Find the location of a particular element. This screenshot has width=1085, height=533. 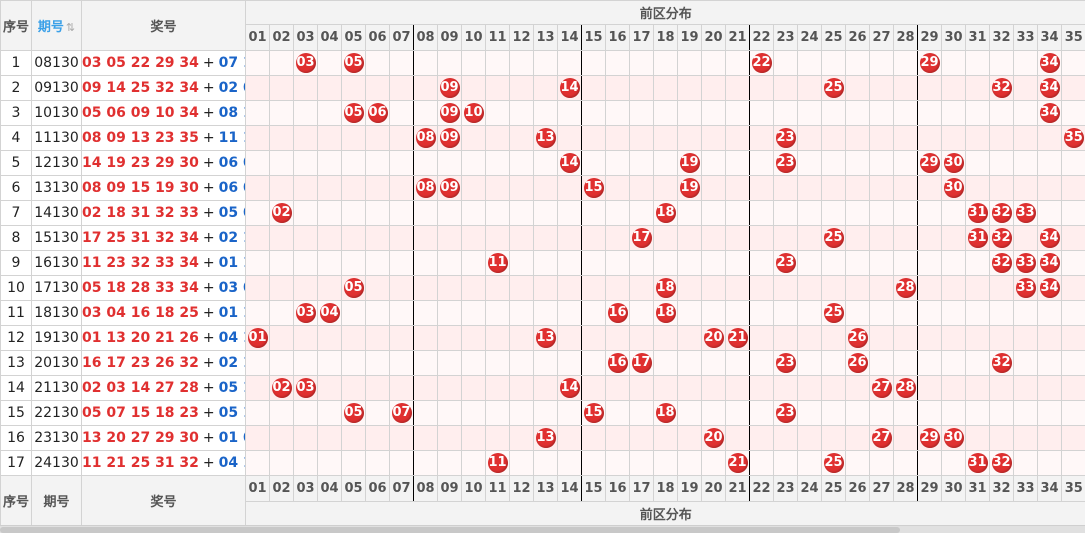

front-numbers: 13 20 27 29 30 is located at coordinates (140, 438).